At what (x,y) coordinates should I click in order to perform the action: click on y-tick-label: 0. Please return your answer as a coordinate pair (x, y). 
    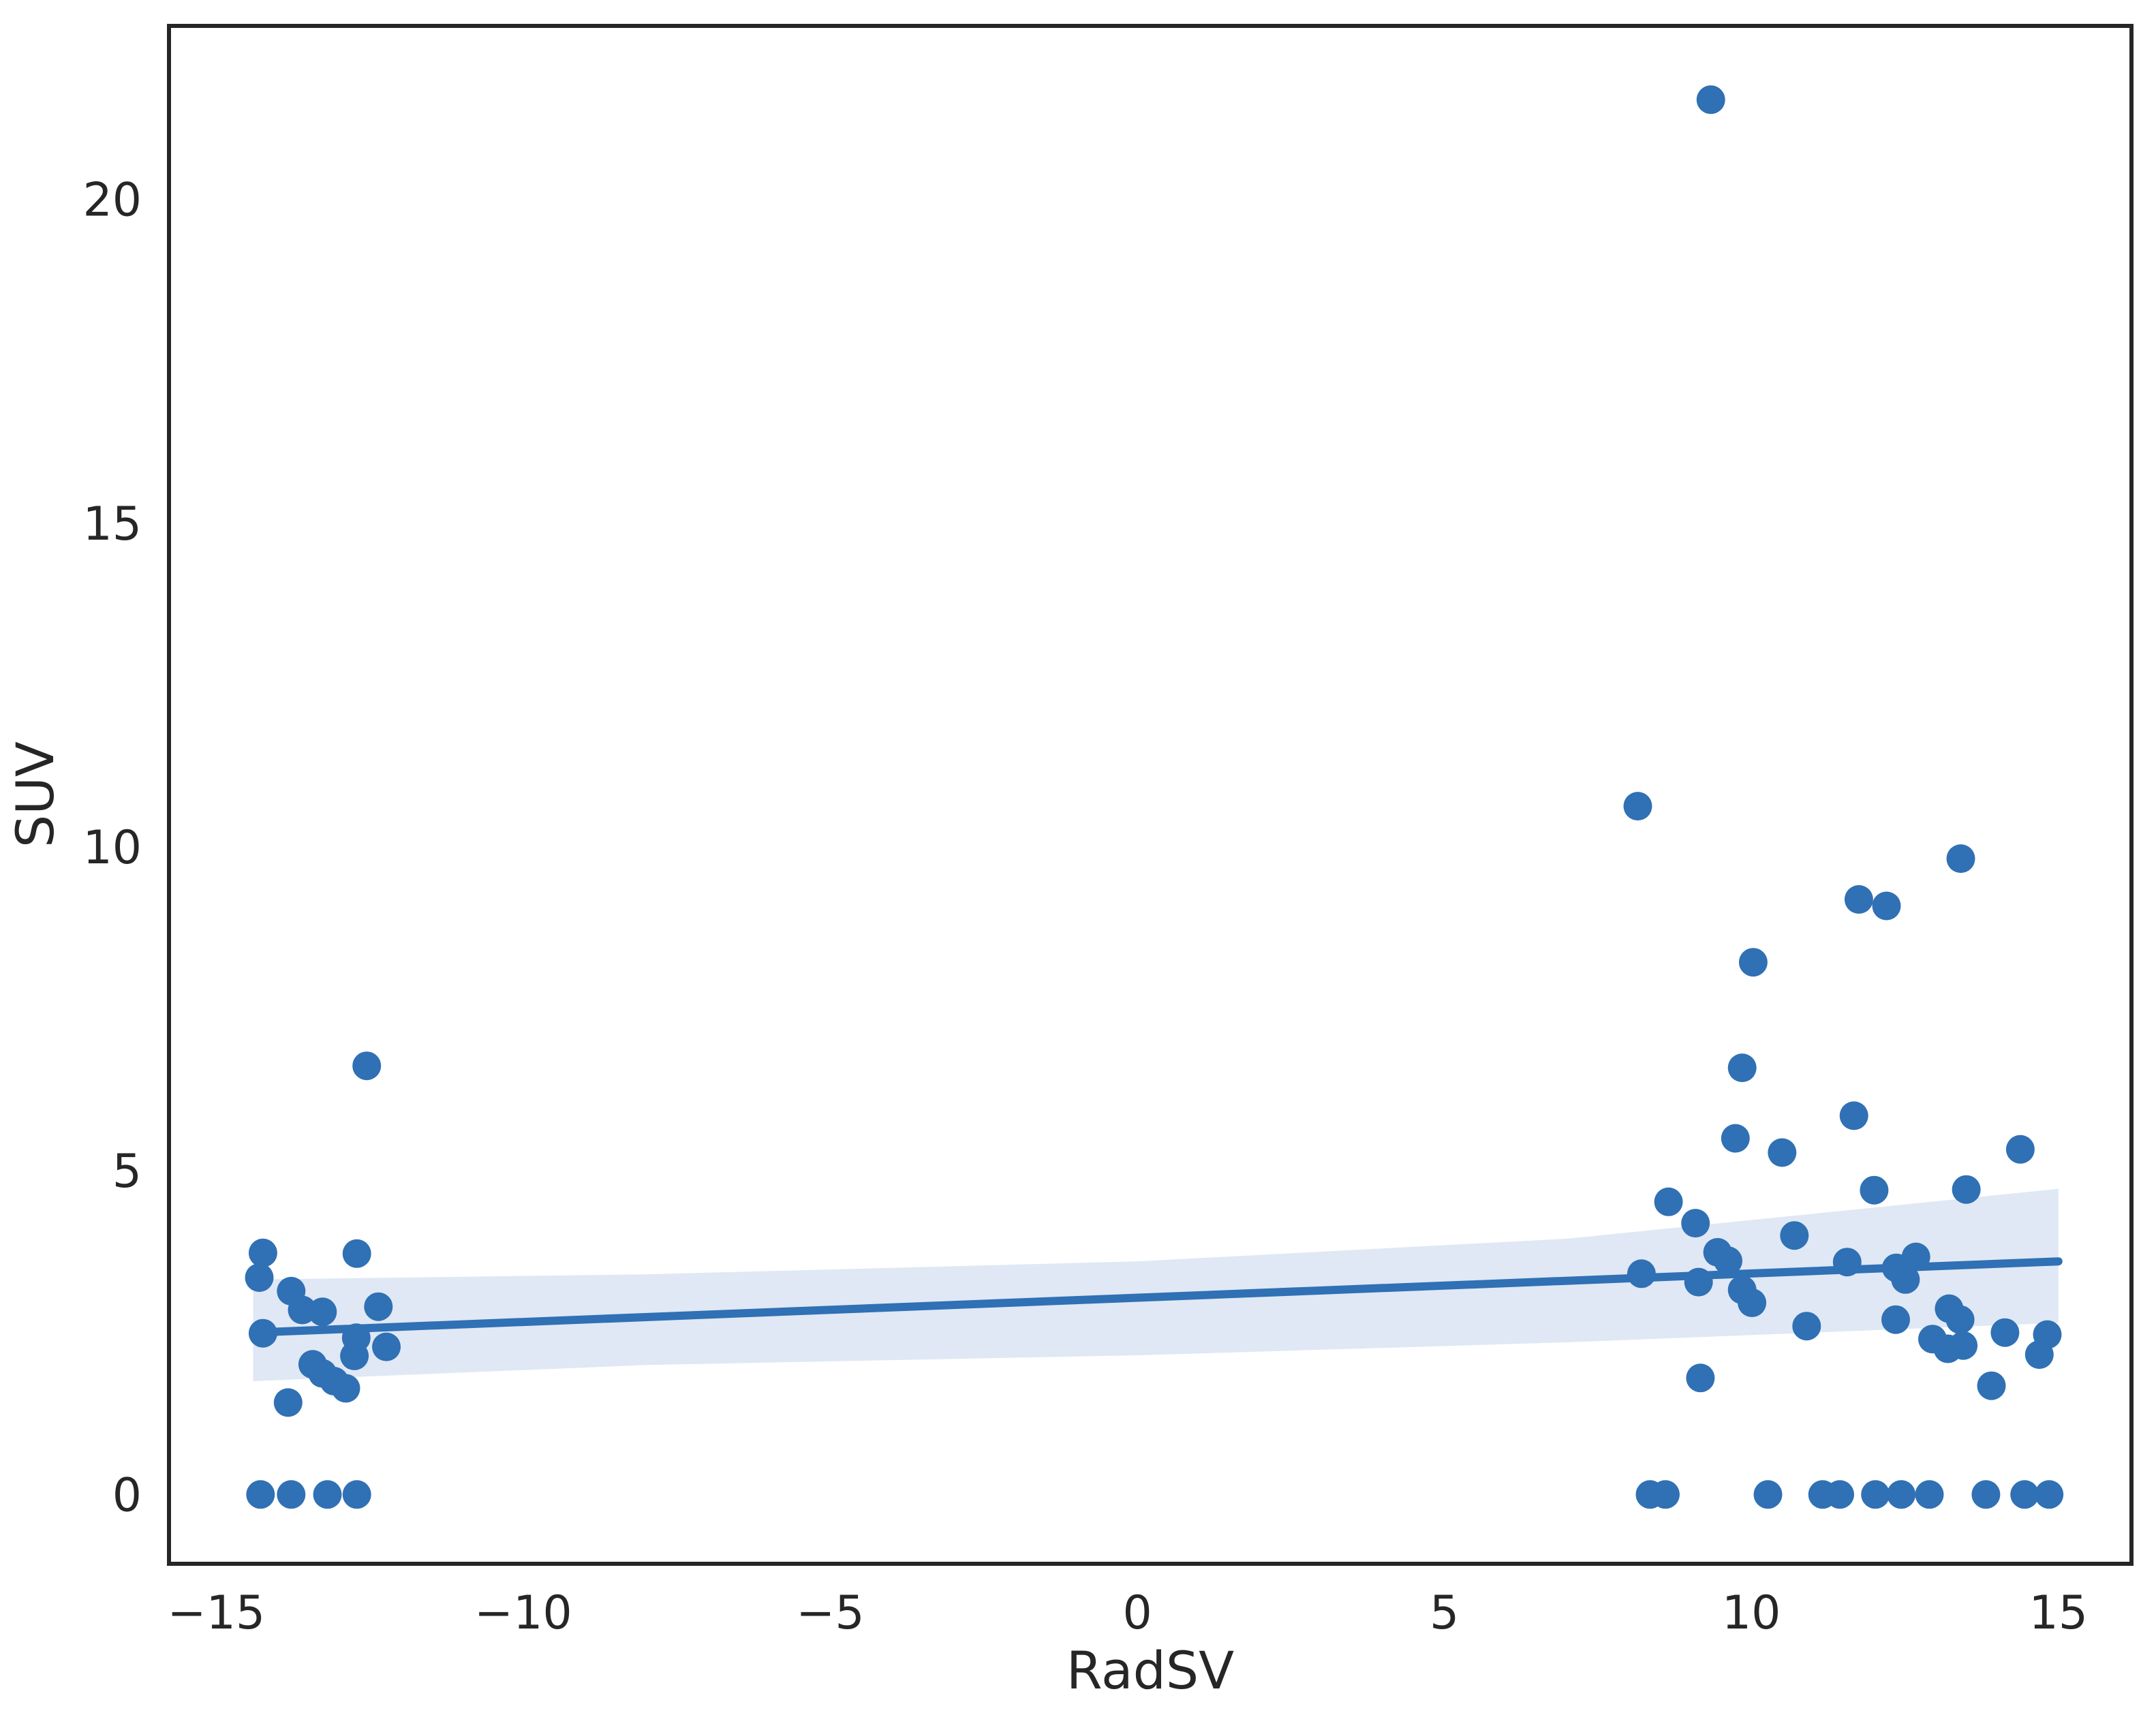
    Looking at the image, I should click on (127, 1495).